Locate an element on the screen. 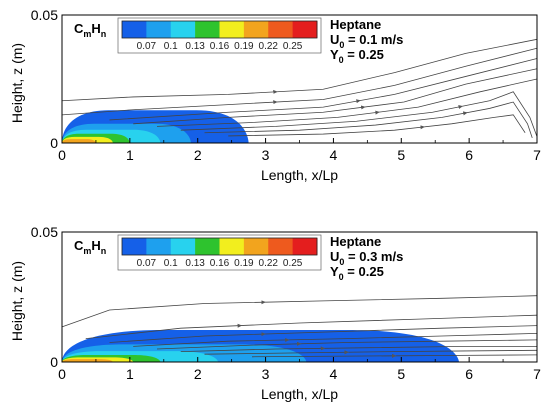  velocity-label: U0 = 0.3 m/s is located at coordinates (366, 258).